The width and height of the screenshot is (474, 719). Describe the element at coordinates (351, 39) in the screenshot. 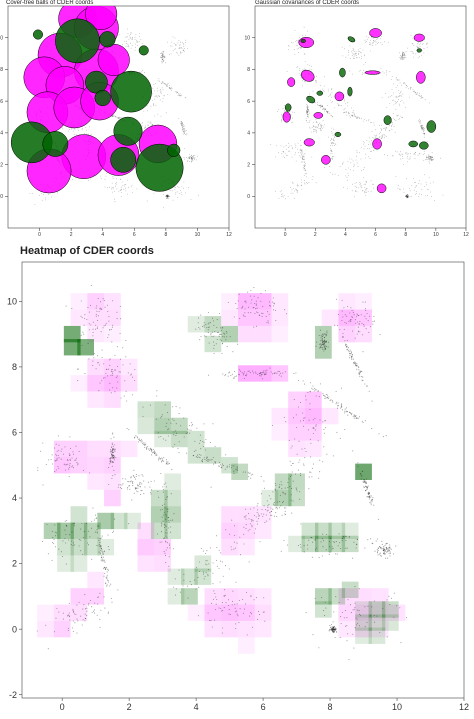

I see `green-ellipse` at that location.